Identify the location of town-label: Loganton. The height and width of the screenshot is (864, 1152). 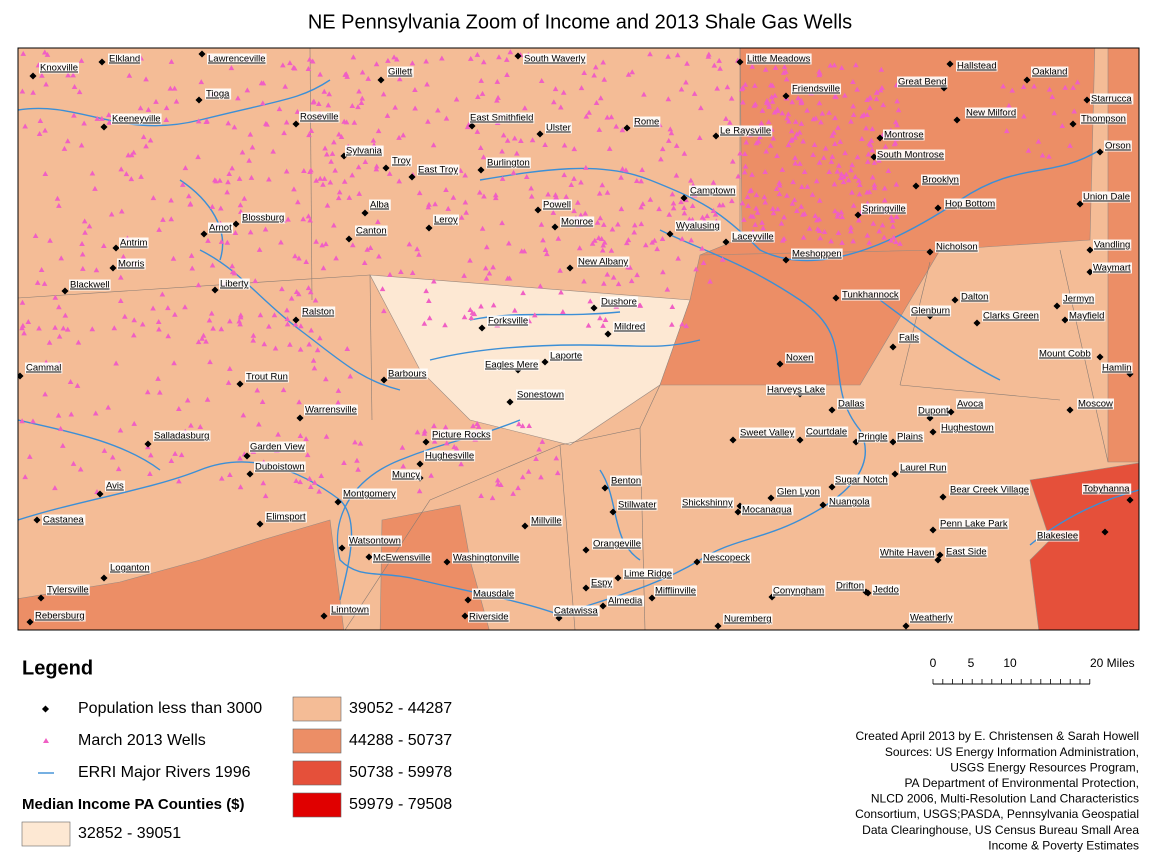
(130, 568).